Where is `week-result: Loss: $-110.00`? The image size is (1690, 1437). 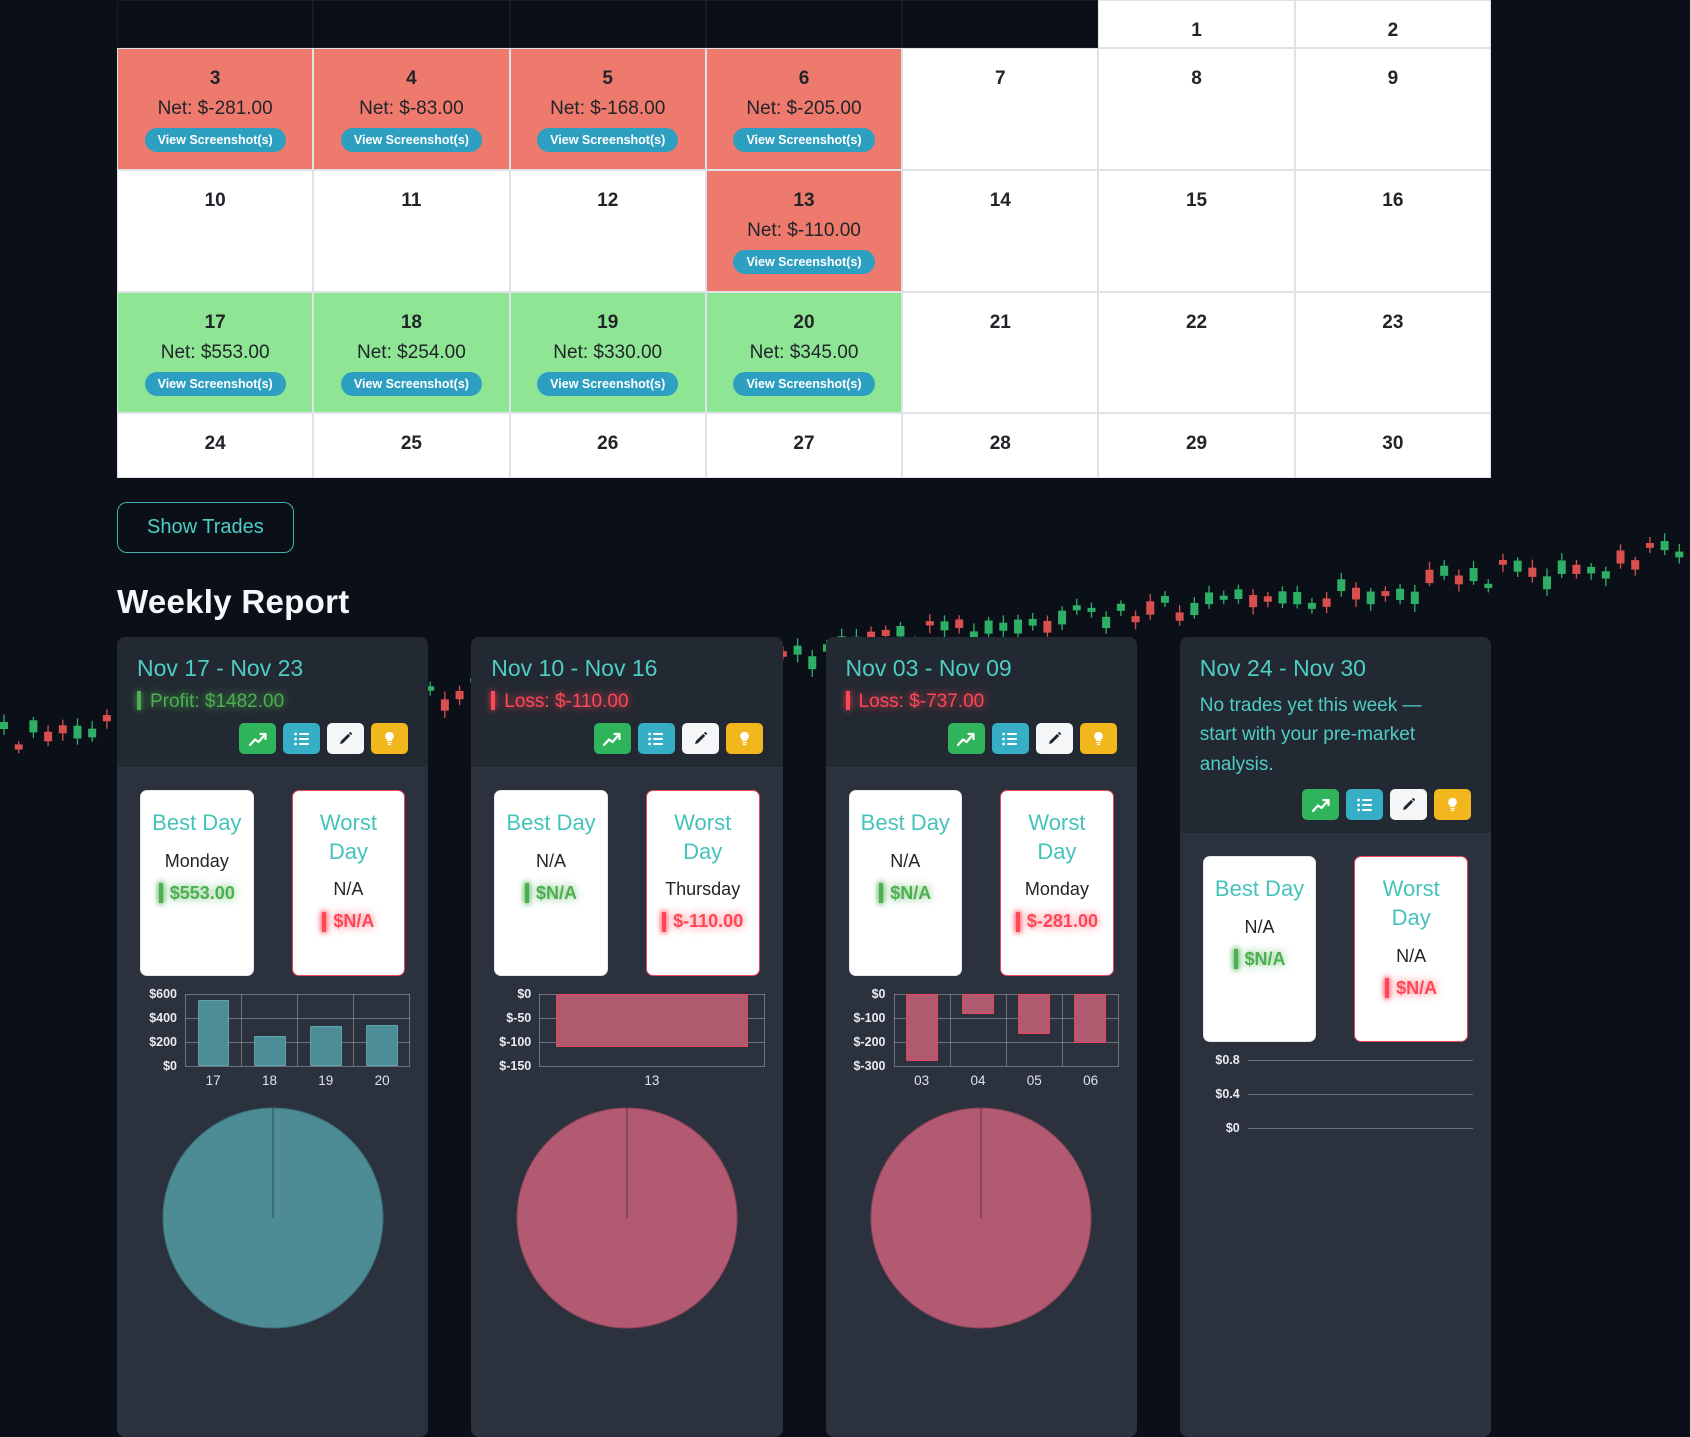
week-result: Loss: $-110.00 is located at coordinates (626, 702).